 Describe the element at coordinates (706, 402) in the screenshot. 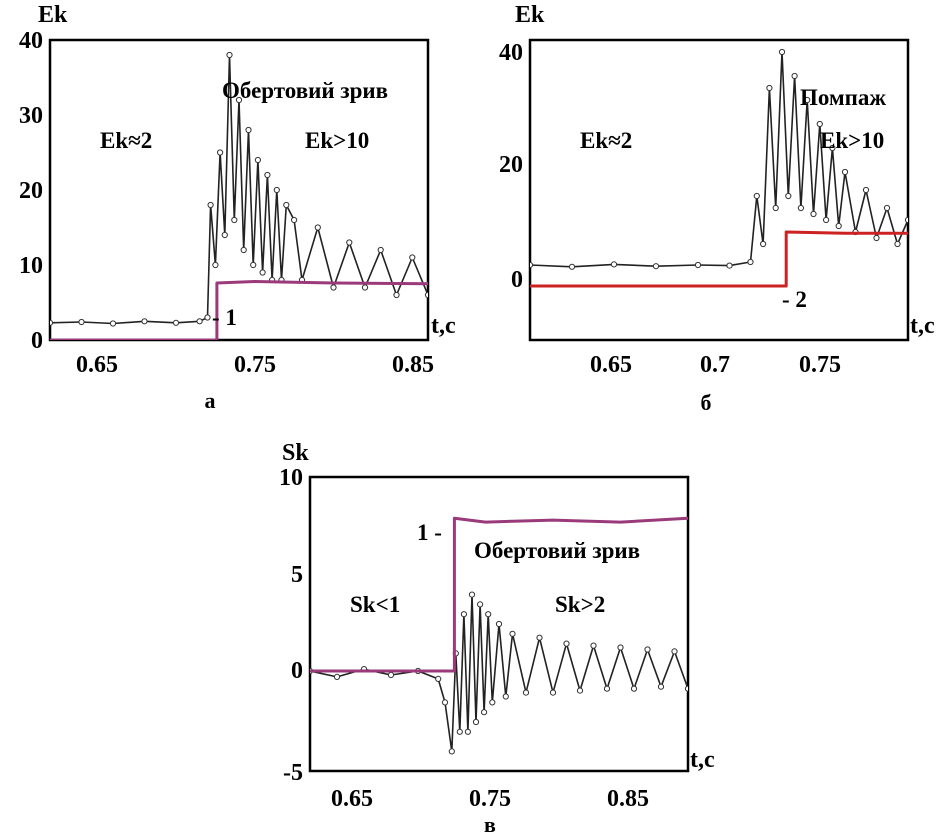

I see `chart-b-caption: б` at that location.